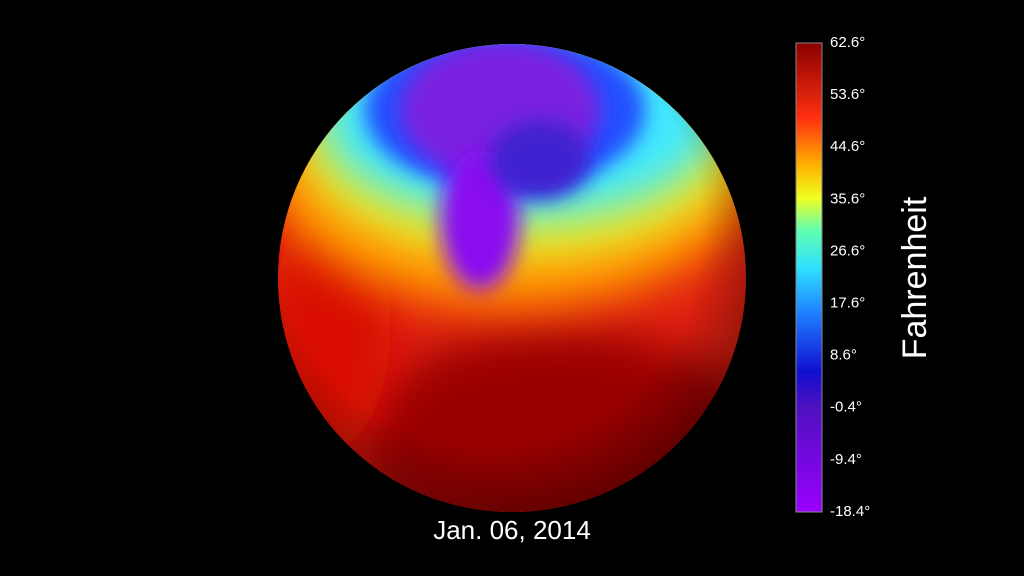  I want to click on date-label: Jan. 06, 2014, so click(512, 530).